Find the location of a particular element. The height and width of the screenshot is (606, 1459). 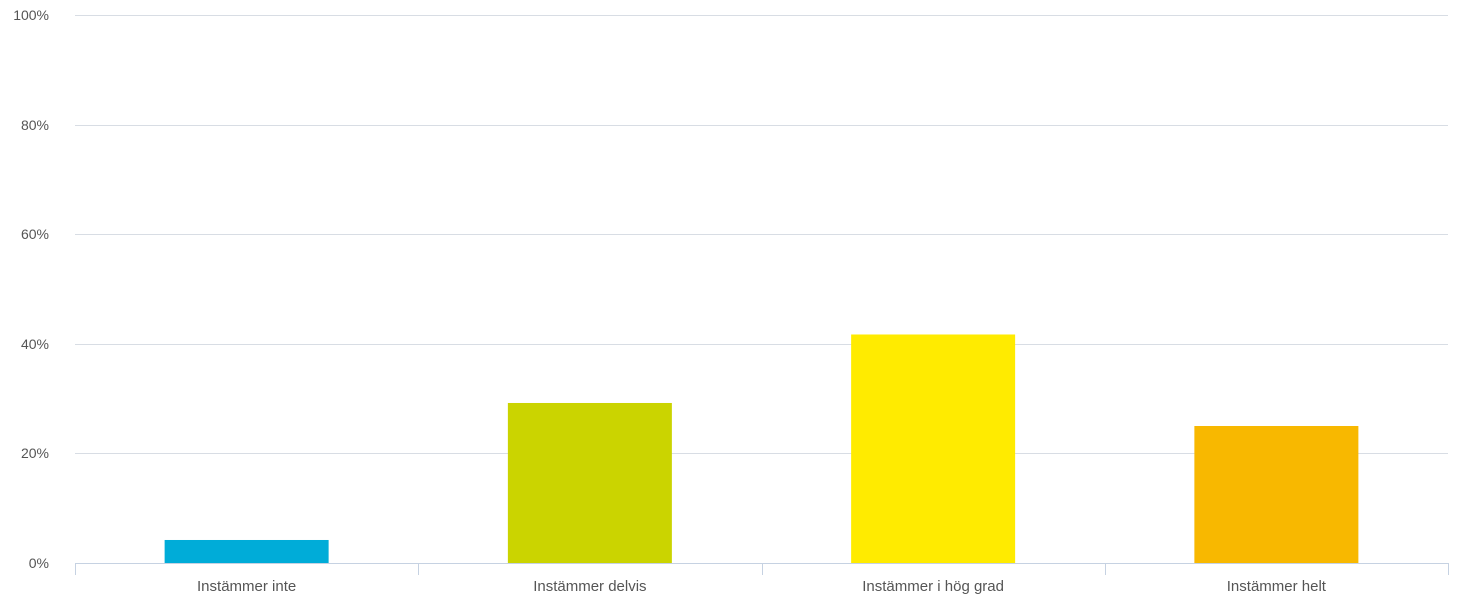

x-tick-label: Instämmer inte is located at coordinates (246, 586).